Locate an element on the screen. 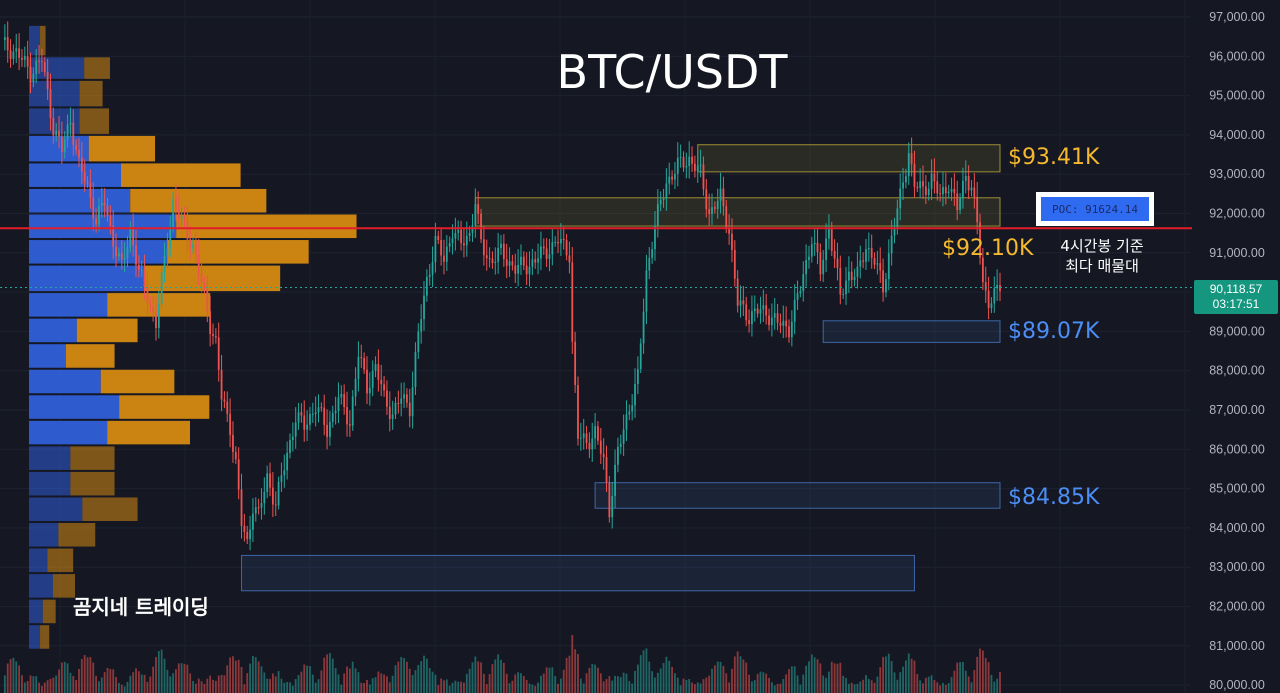  zone-resistance-93k is located at coordinates (849, 158).